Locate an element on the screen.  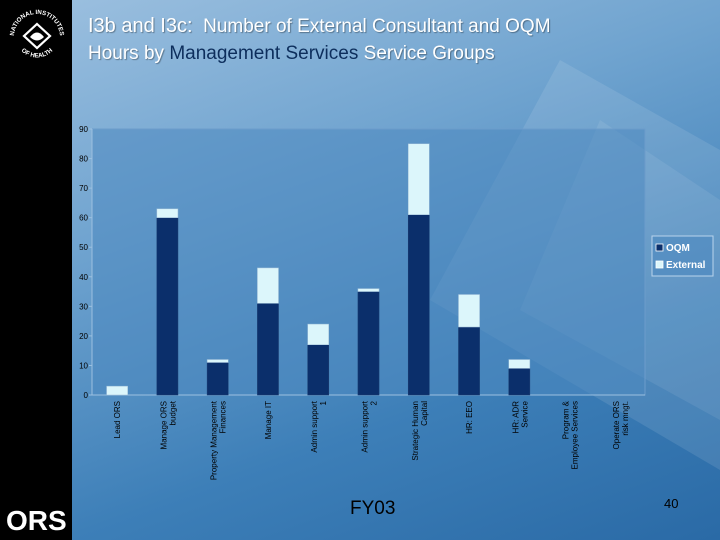
x-tick-label: Program &Employee Services is located at coordinates (571, 434).